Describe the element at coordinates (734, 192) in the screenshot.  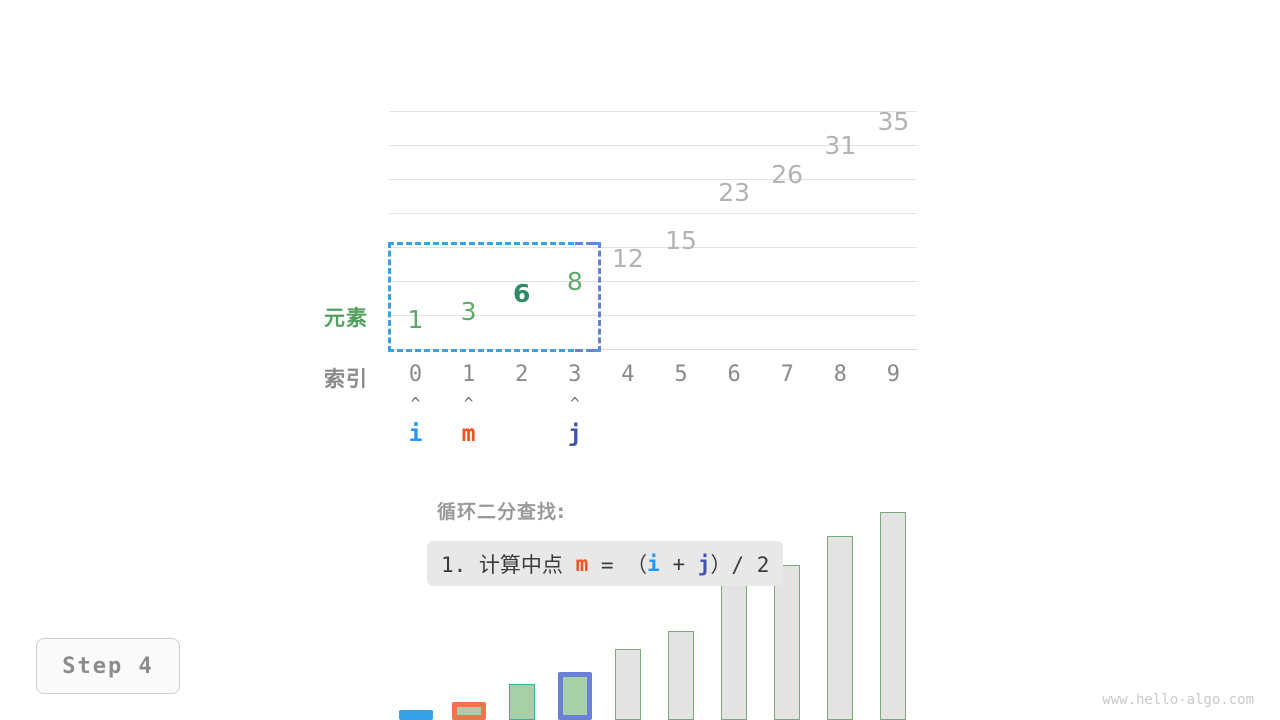
I see `bar-value-label-6: 23` at that location.